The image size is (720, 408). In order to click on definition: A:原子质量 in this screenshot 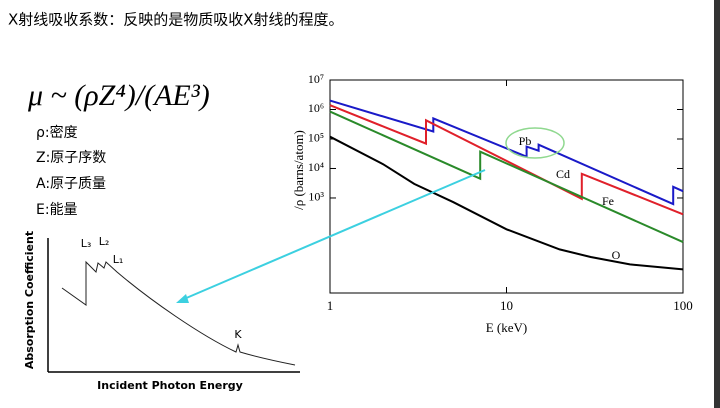, I will do `click(71, 184)`.